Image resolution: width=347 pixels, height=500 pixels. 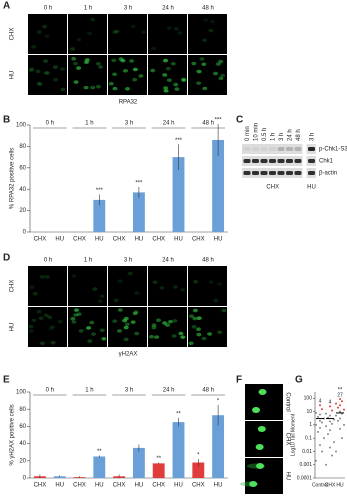 I want to click on group-label: 0 h, so click(x=50, y=124).